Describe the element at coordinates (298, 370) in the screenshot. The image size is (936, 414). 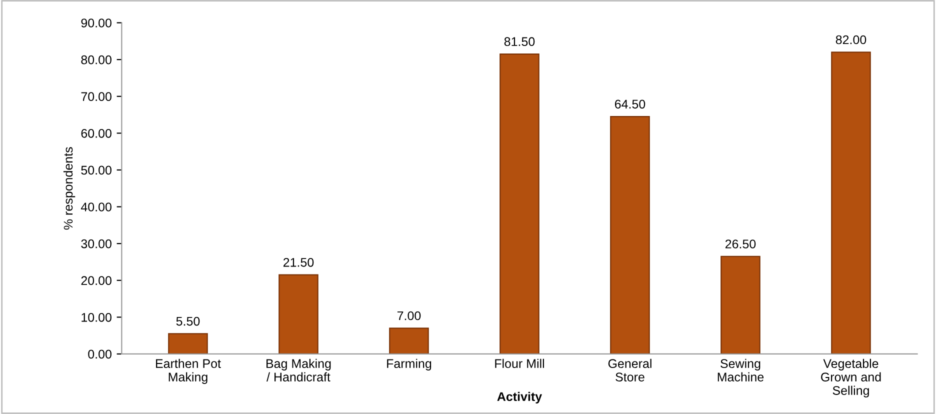
I see `x-tick-label: Bag Making / Handicraft` at that location.